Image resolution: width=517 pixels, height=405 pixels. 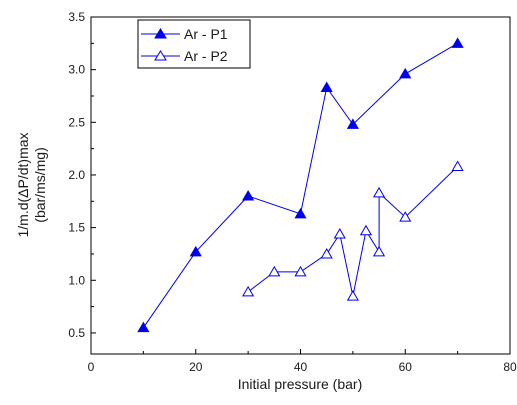 What do you see at coordinates (76, 175) in the screenshot?
I see `y-tick-label: 2.0` at bounding box center [76, 175].